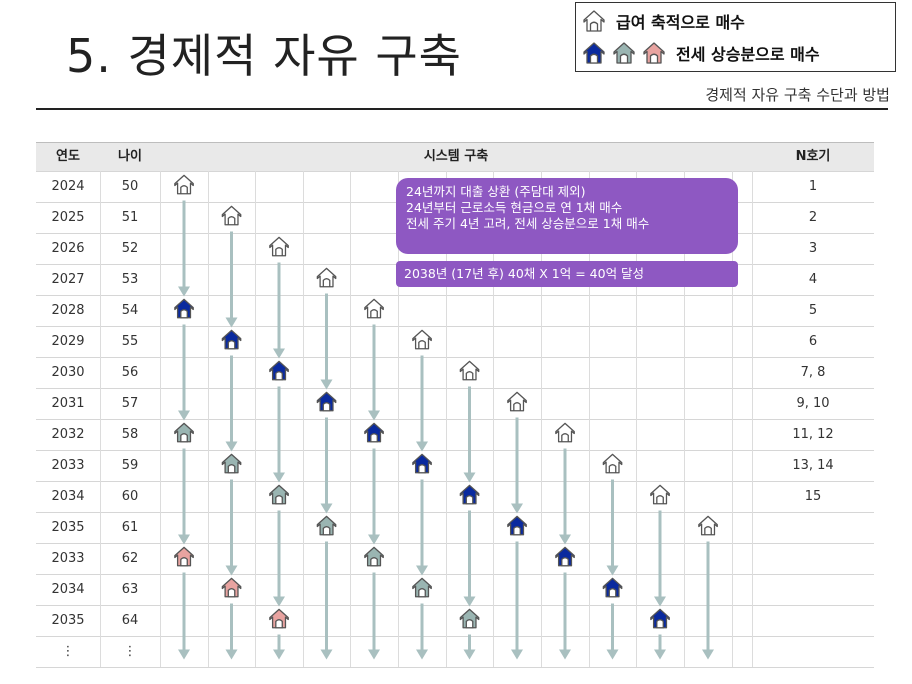 This screenshot has height=684, width=912. I want to click on legend-row-salary: 급여 축적으로 매수, so click(663, 21).